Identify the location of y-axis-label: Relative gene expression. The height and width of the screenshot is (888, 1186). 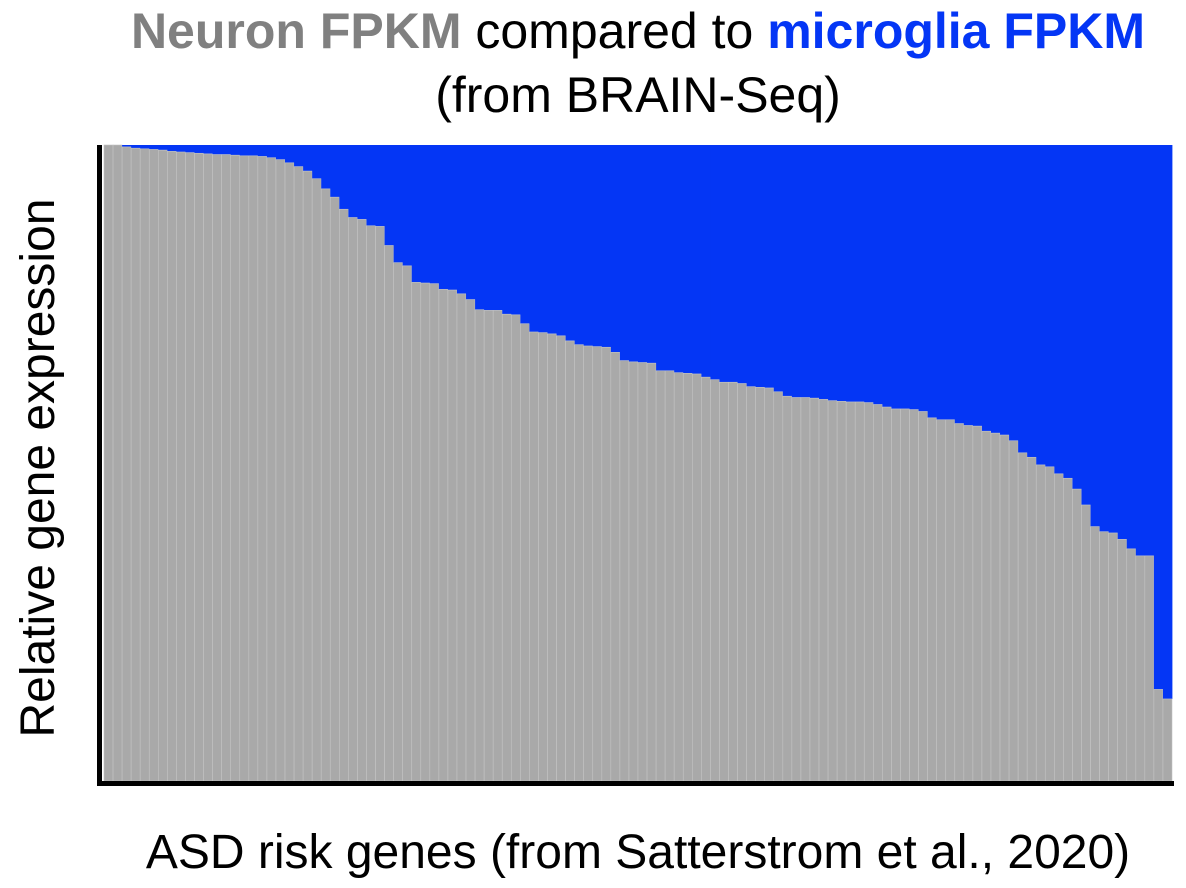
(38, 468).